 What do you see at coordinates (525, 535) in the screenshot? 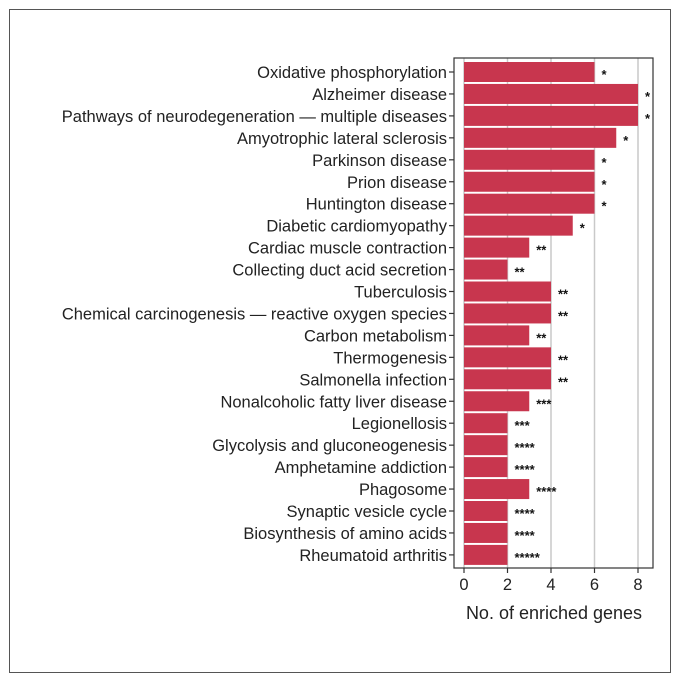
I see `significance-label-21: ****` at bounding box center [525, 535].